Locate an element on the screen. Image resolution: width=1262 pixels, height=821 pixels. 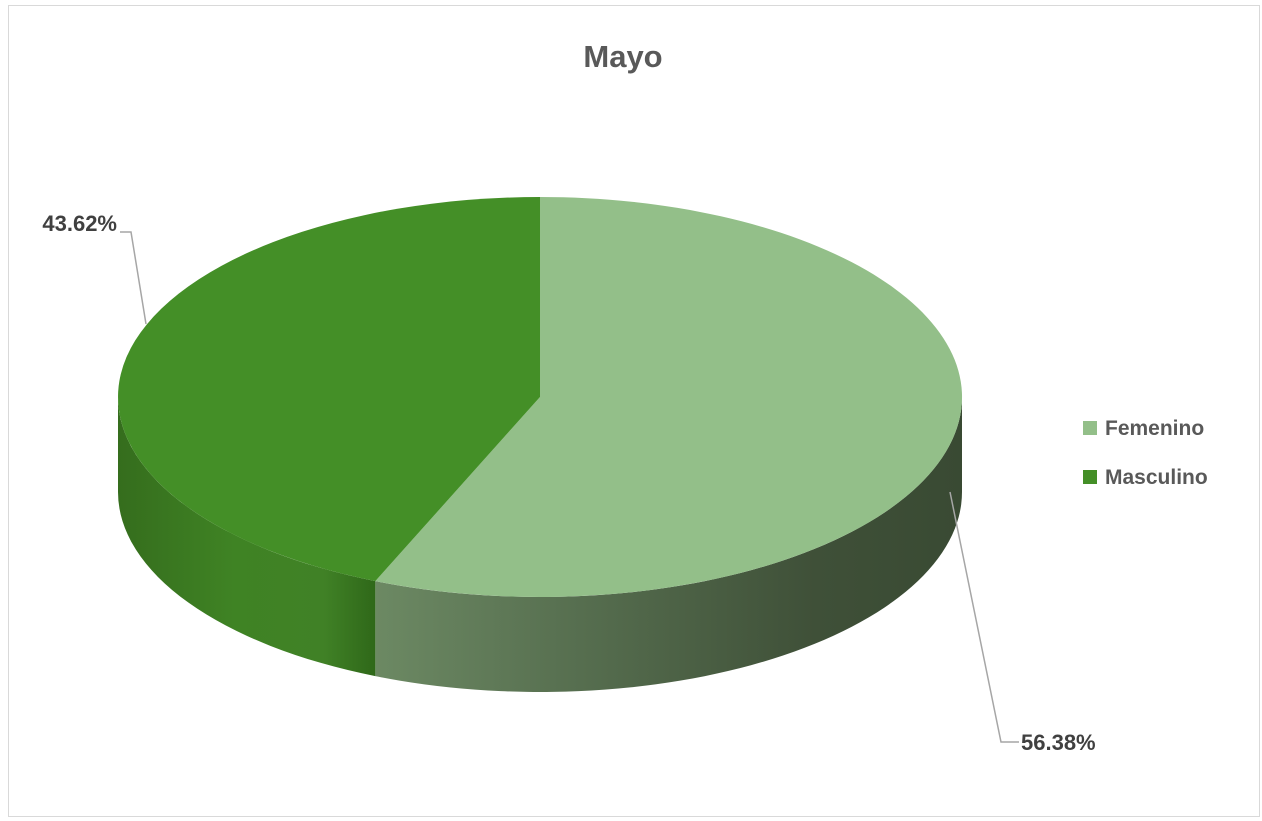
pie-side-masculino is located at coordinates (247, 537).